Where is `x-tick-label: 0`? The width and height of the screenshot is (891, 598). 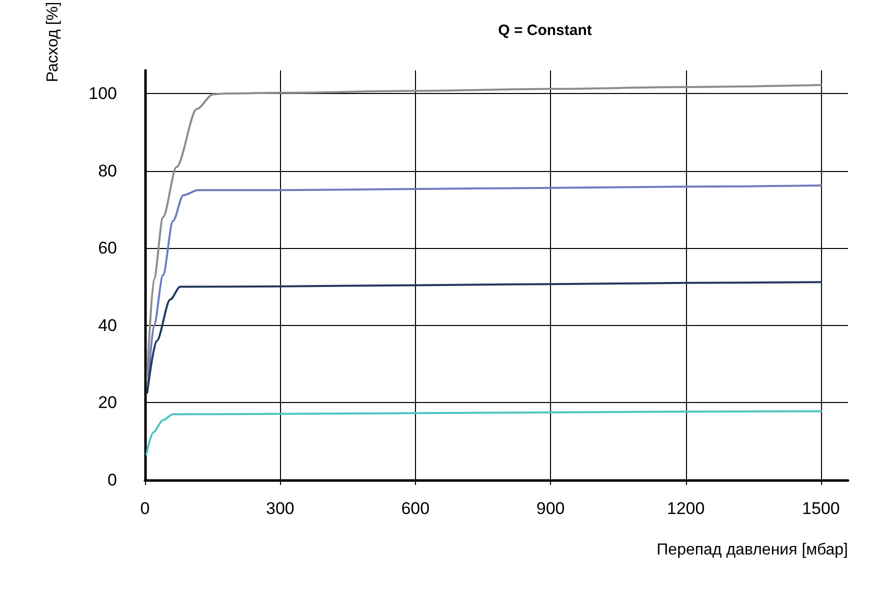
x-tick-label: 0 is located at coordinates (145, 508).